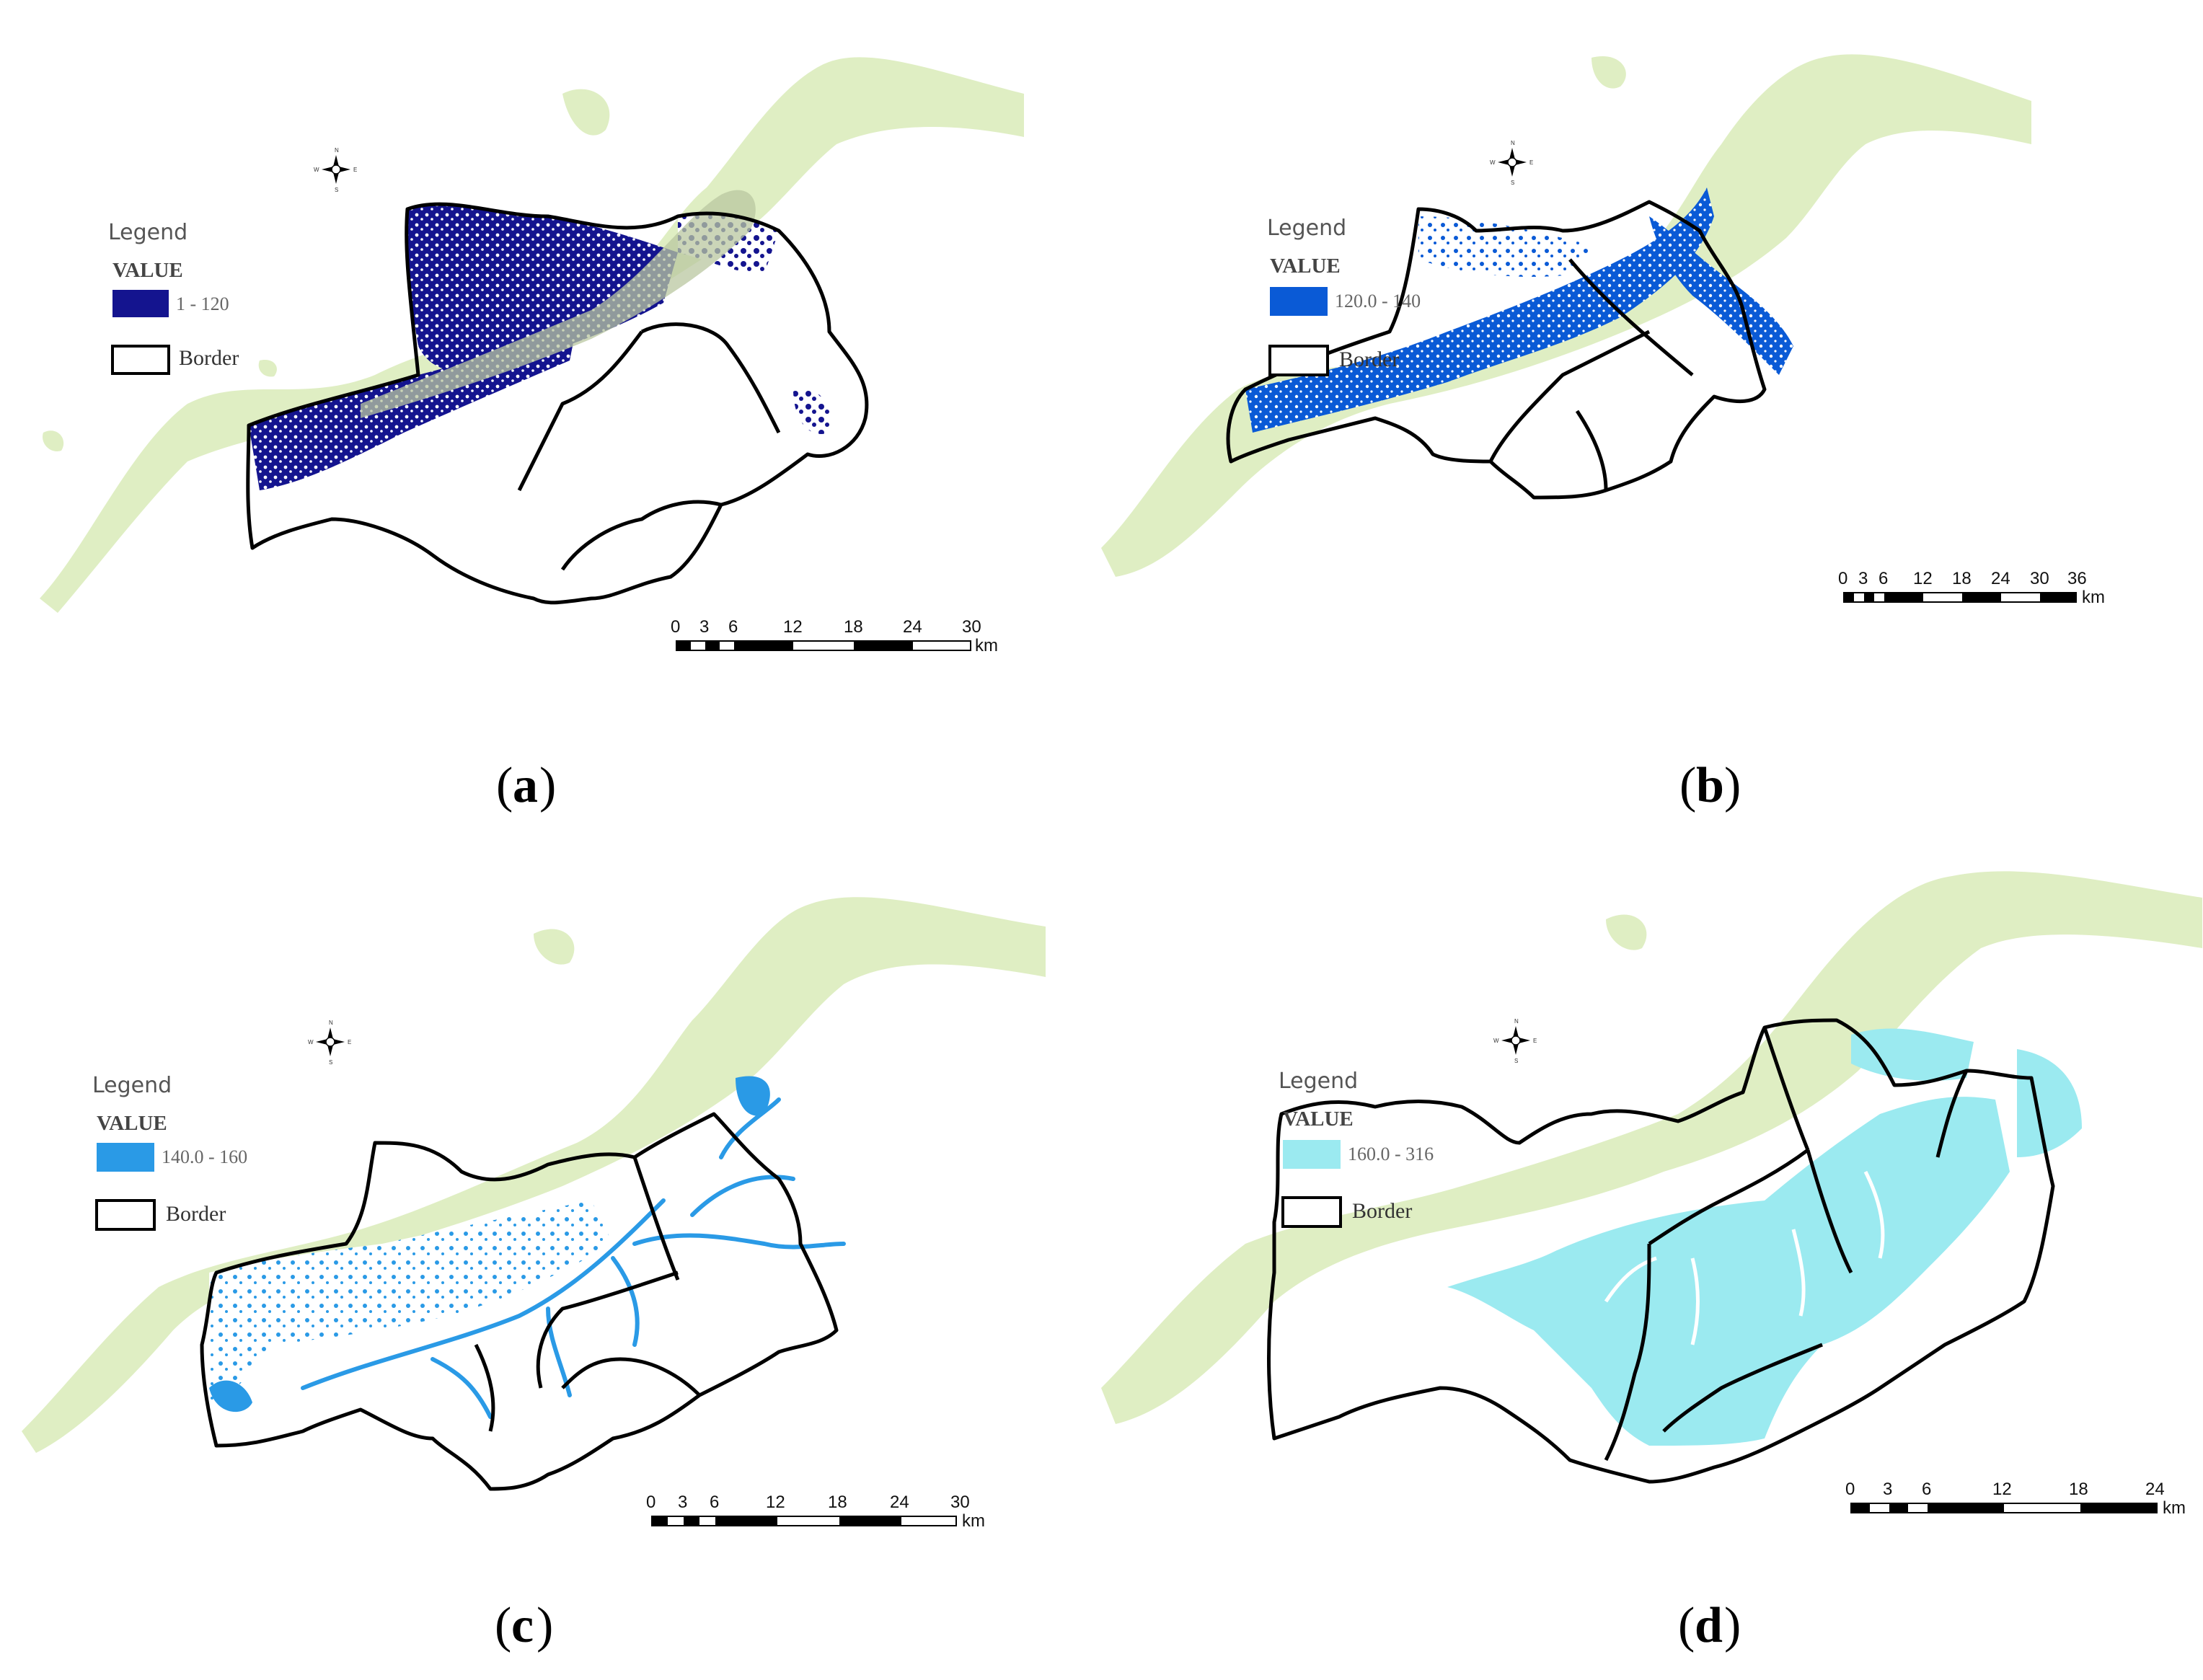  Describe the element at coordinates (1391, 1154) in the screenshot. I see `legend-range-label: 160.0 - 316` at that location.